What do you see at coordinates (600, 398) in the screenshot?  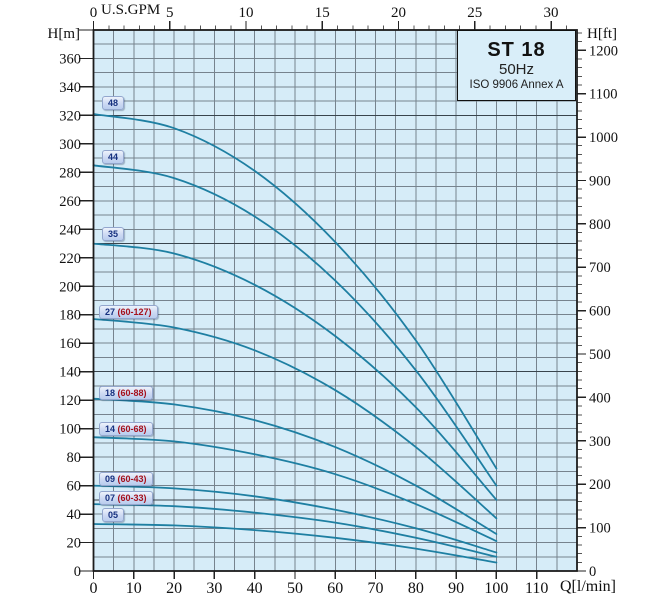 I see `right-tick-label: 400` at bounding box center [600, 398].